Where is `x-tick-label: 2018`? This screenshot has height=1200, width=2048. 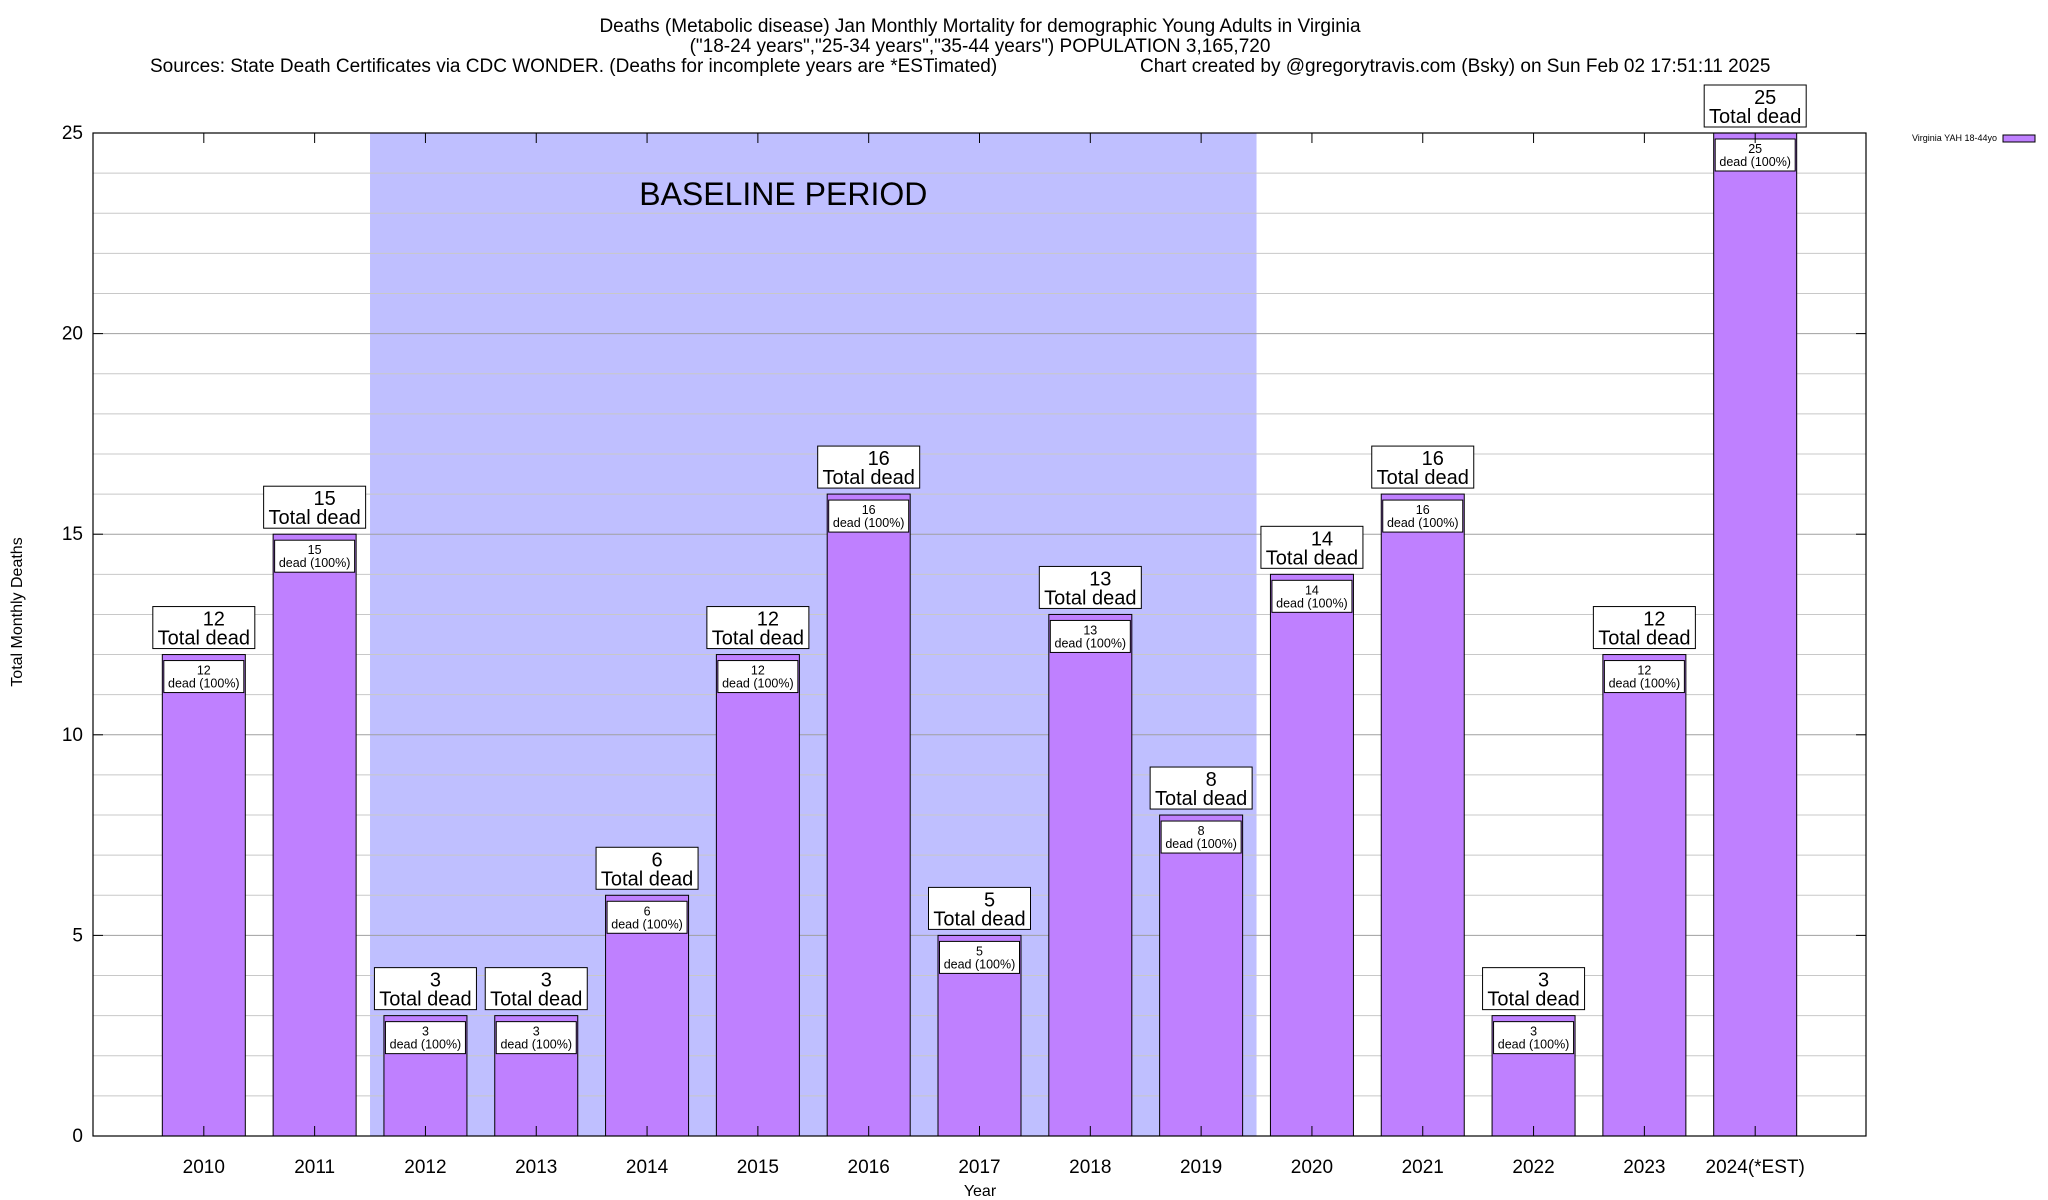 x-tick-label: 2018 is located at coordinates (1090, 1167).